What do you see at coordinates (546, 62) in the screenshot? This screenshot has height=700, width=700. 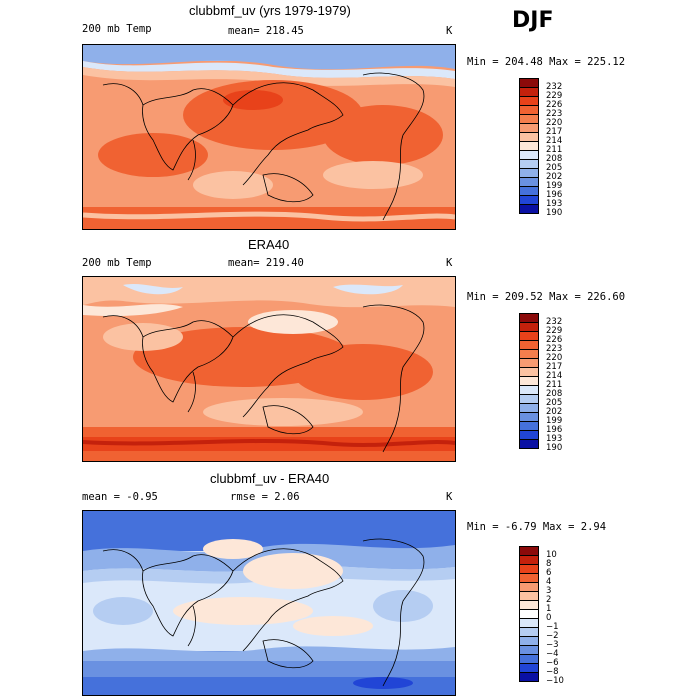 I see `panel1-minmax: Min = 204.48 Max = 225.12` at bounding box center [546, 62].